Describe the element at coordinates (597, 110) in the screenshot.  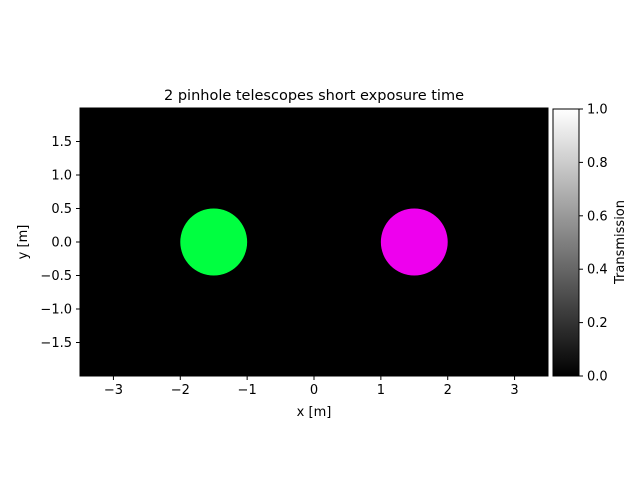
I see `colorbar-tick-label: 1.0` at that location.